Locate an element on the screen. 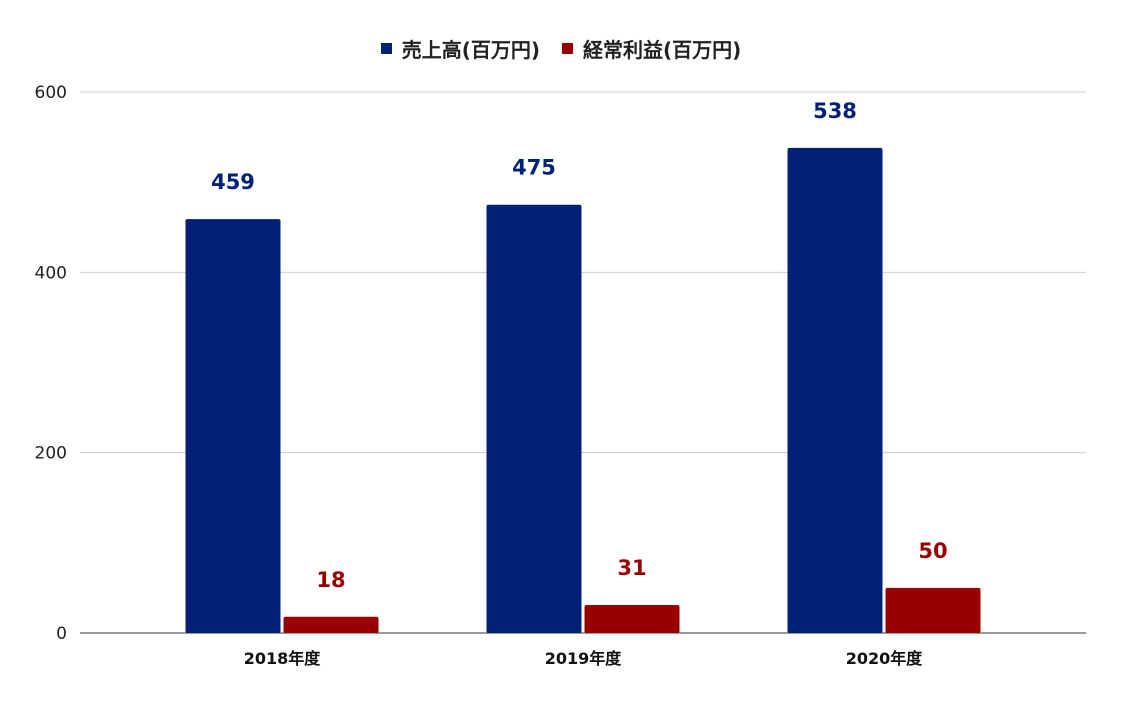 The height and width of the screenshot is (703, 1122). legend-label-ordinary-profit: 経常利益(百万円) is located at coordinates (662, 50).